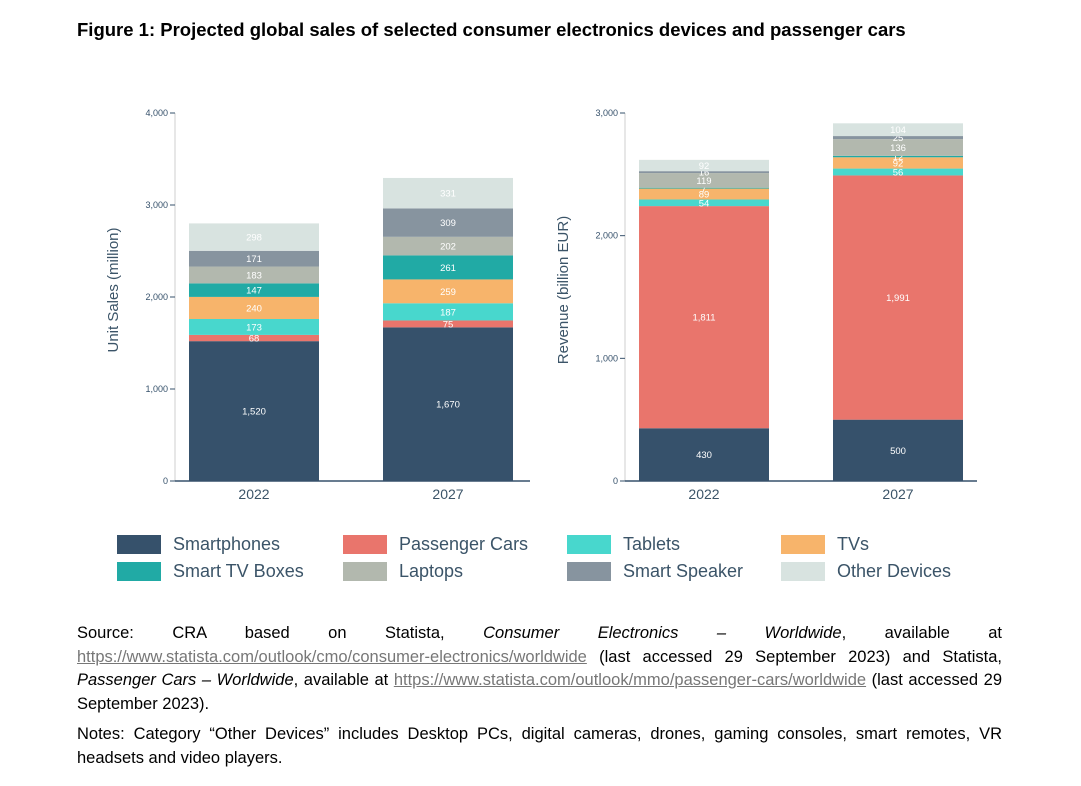  I want to click on data-label: 54, so click(704, 203).